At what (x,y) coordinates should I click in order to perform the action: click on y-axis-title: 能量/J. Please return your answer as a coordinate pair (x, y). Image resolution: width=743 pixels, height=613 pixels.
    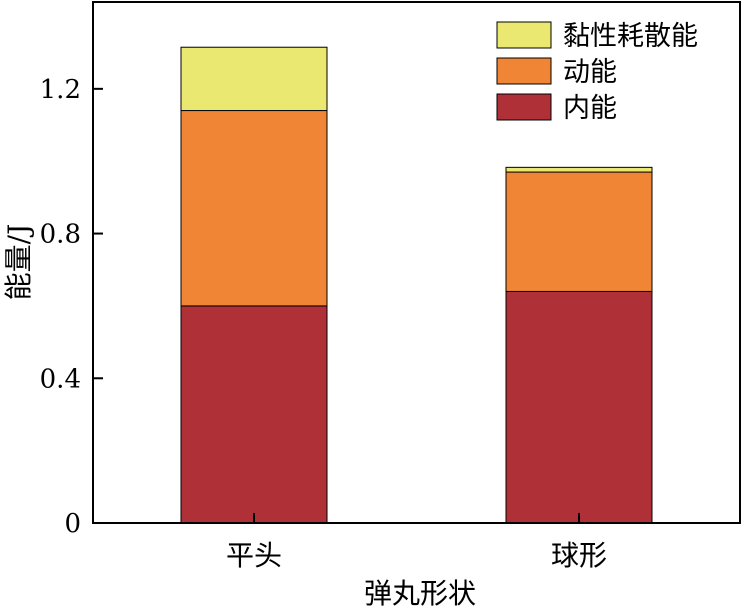
    Looking at the image, I should click on (18, 262).